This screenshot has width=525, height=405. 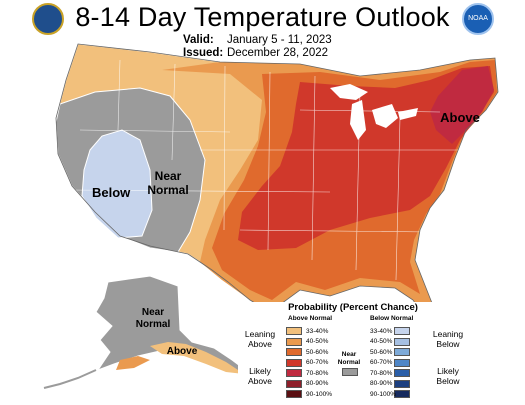 I want to click on label-above-ne: Above, so click(x=460, y=117).